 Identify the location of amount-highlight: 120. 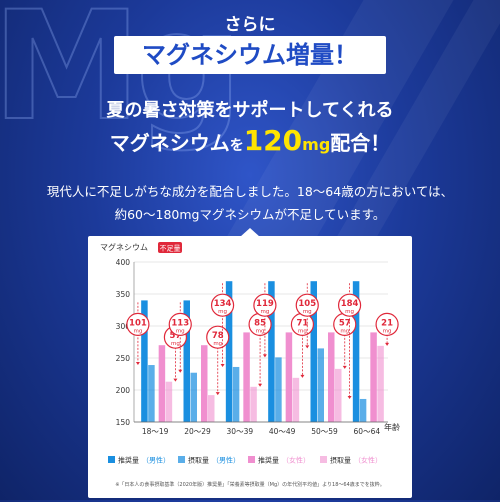
(273, 140).